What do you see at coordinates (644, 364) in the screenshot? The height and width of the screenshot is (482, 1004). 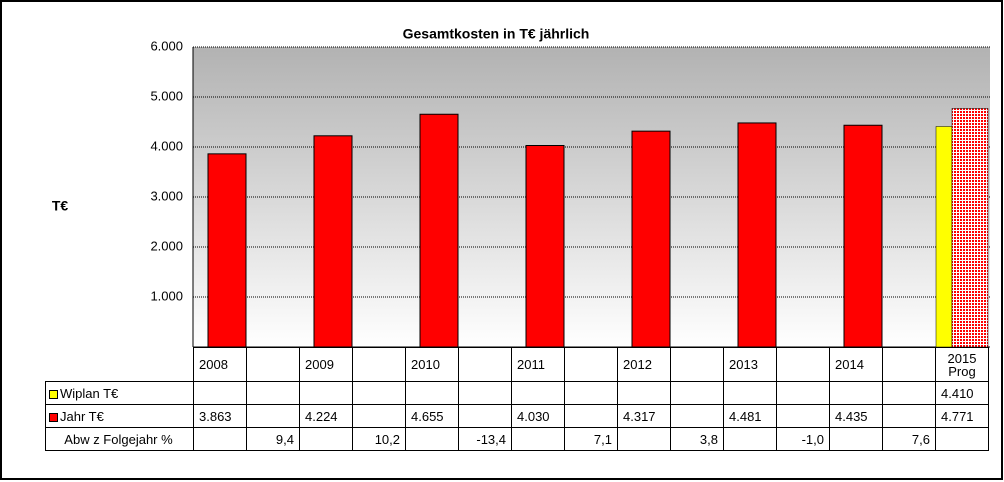 I see `category-cell: 2012` at bounding box center [644, 364].